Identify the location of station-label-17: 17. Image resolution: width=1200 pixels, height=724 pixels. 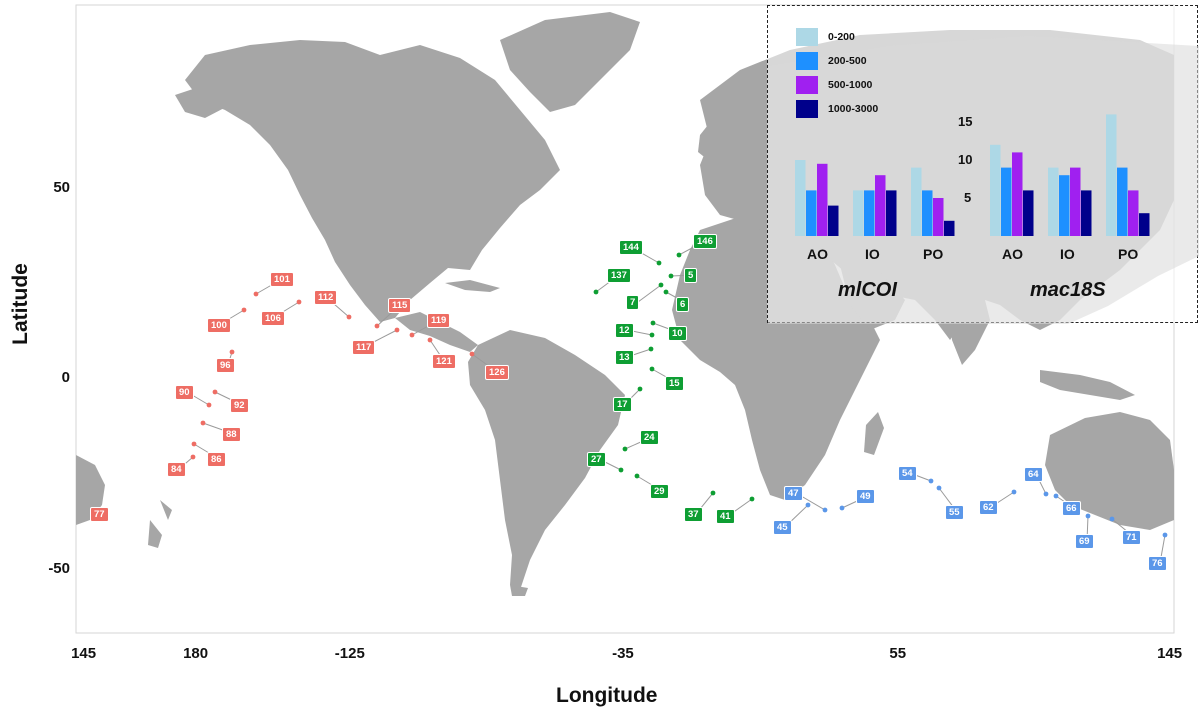
(622, 404).